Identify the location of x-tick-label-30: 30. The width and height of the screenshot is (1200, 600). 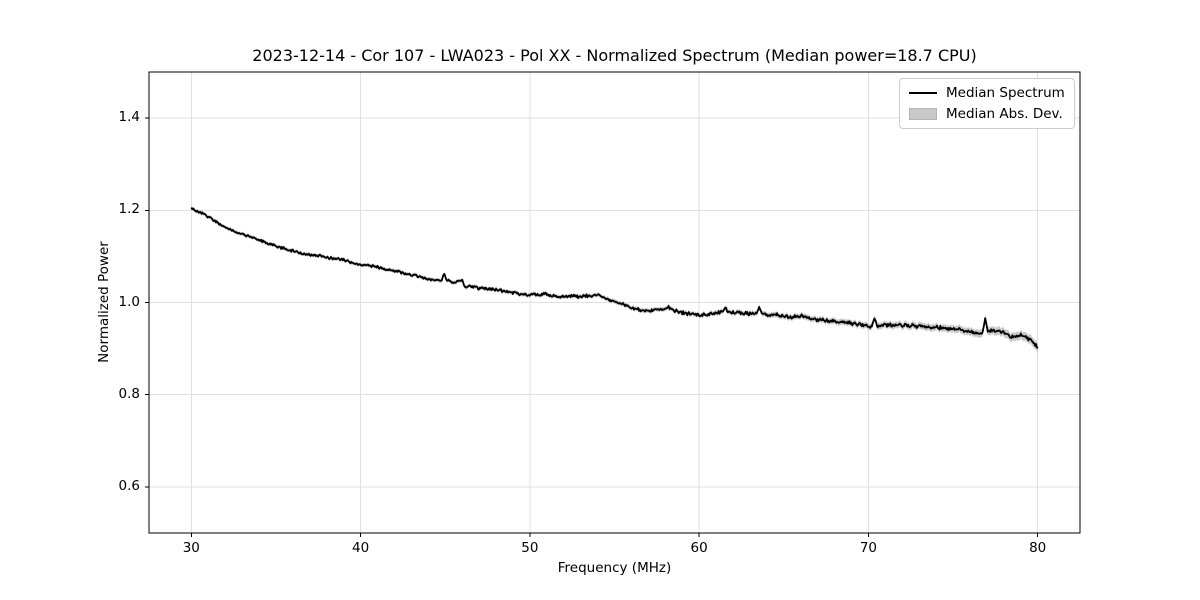
(191, 548).